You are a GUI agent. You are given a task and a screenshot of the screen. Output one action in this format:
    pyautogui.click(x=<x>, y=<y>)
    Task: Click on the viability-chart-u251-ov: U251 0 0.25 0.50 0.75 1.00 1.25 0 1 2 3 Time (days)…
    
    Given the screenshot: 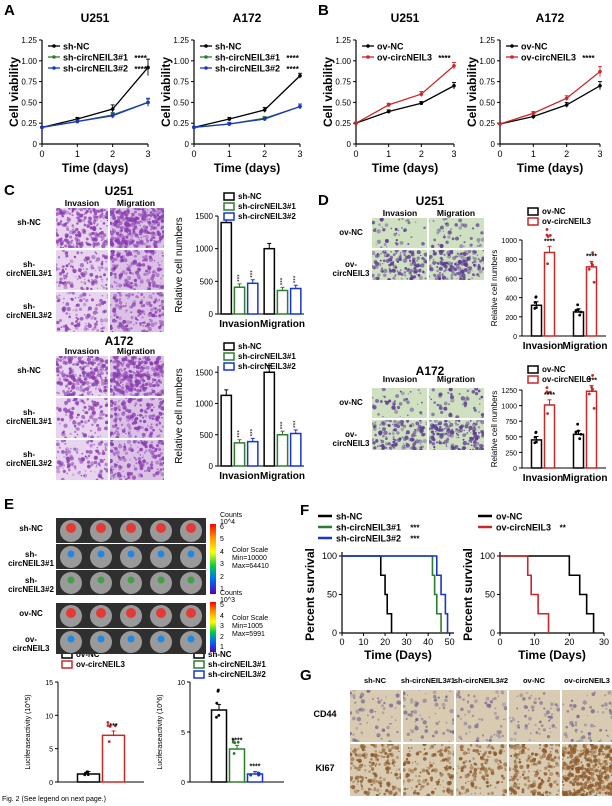 What is the action you would take?
    pyautogui.click(x=389, y=93)
    